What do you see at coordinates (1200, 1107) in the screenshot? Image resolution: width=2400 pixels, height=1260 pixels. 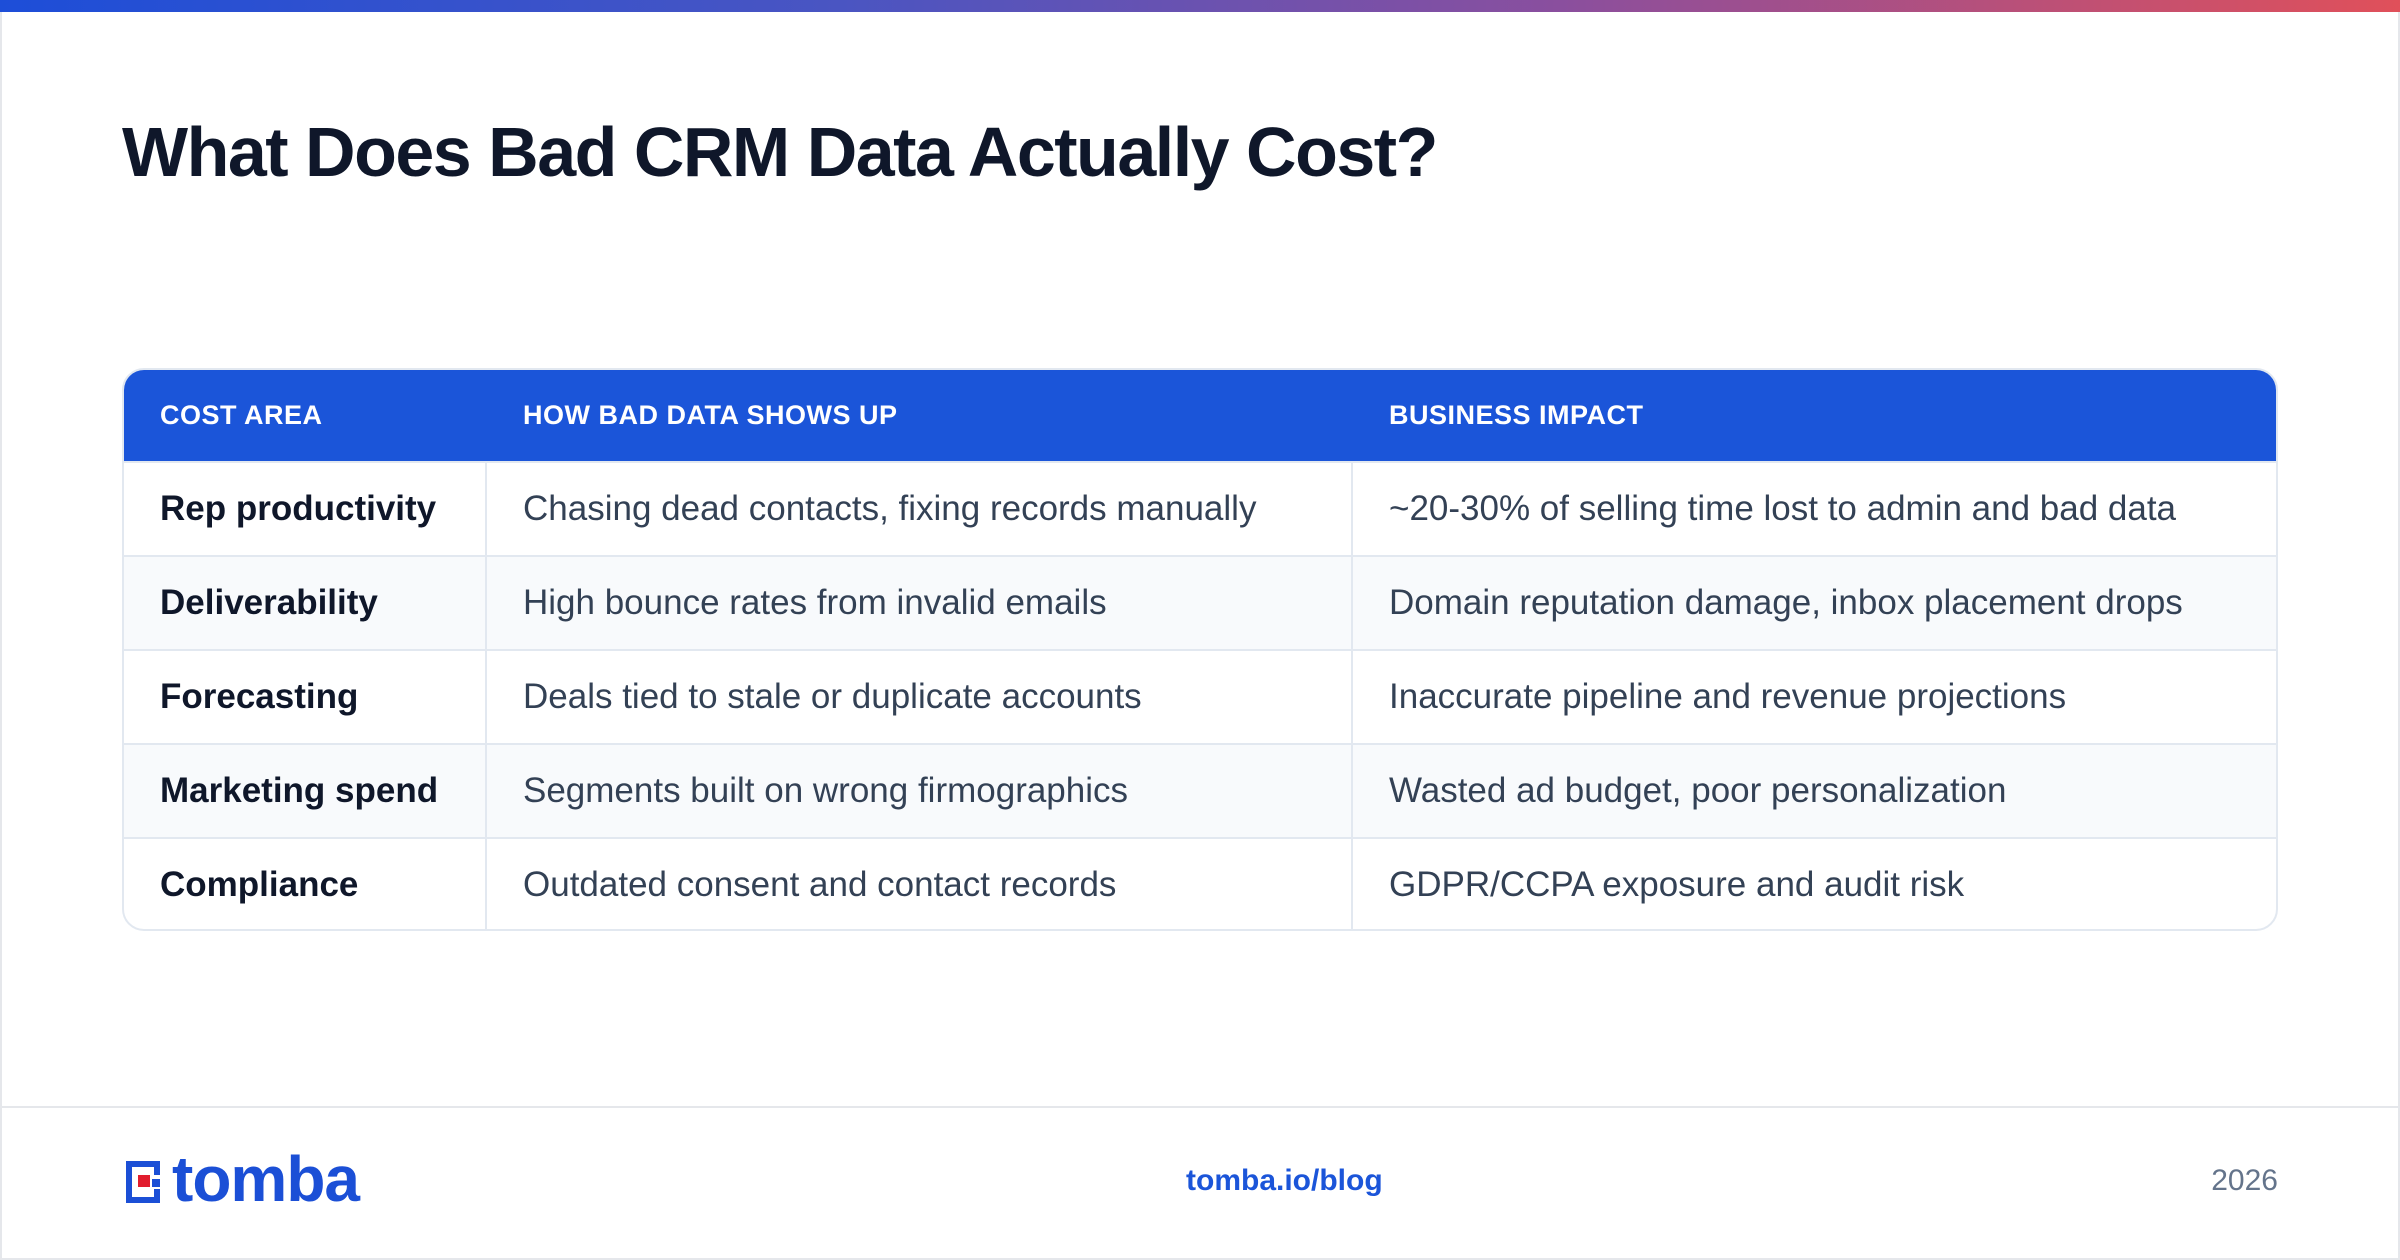 I see `footer-divider` at bounding box center [1200, 1107].